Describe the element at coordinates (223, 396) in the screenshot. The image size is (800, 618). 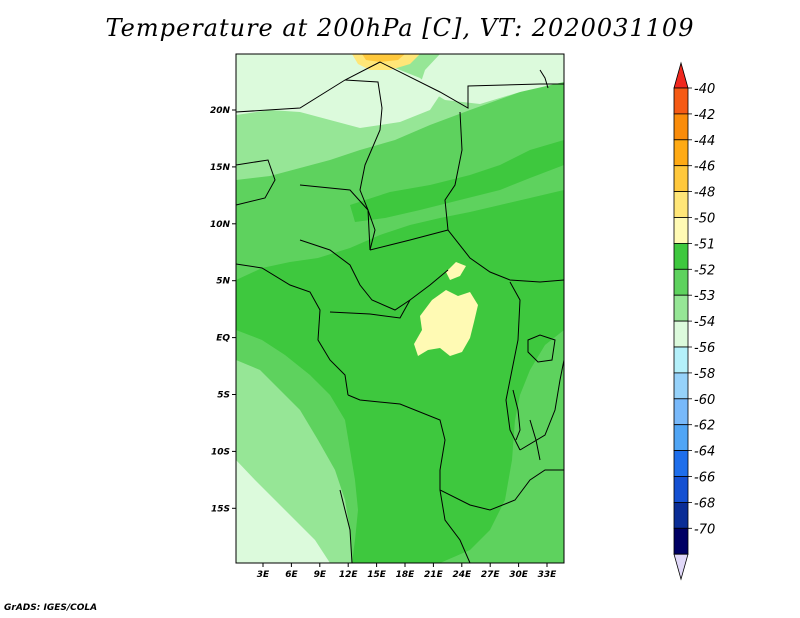
I see `lat-tick-label: 5S` at that location.